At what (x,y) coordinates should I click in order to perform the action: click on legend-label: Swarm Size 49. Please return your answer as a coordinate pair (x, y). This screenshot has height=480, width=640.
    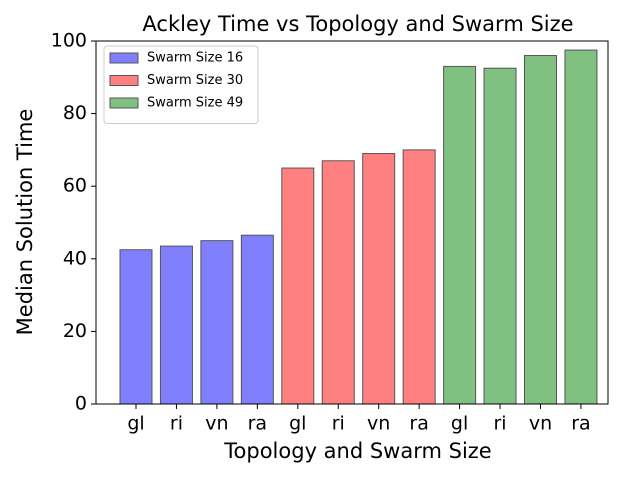
    Looking at the image, I should click on (195, 103).